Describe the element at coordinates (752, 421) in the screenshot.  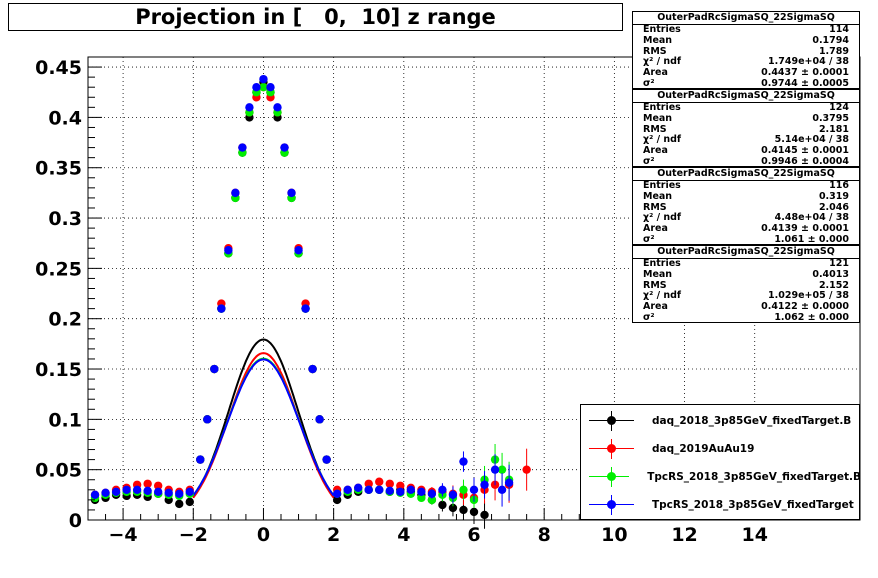
I see `legend-label: daq_2018_3p85GeV_fixedTarget.B` at that location.